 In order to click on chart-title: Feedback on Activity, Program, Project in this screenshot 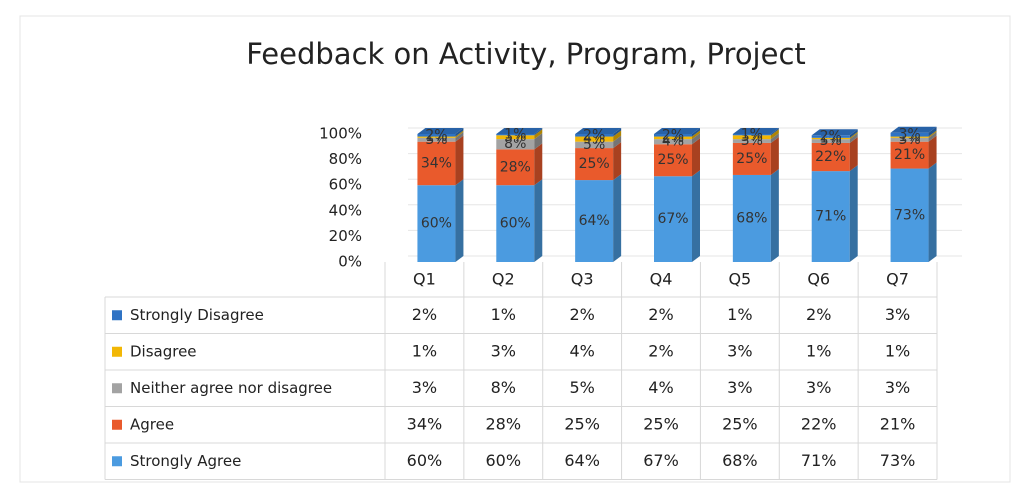, I will do `click(526, 54)`.